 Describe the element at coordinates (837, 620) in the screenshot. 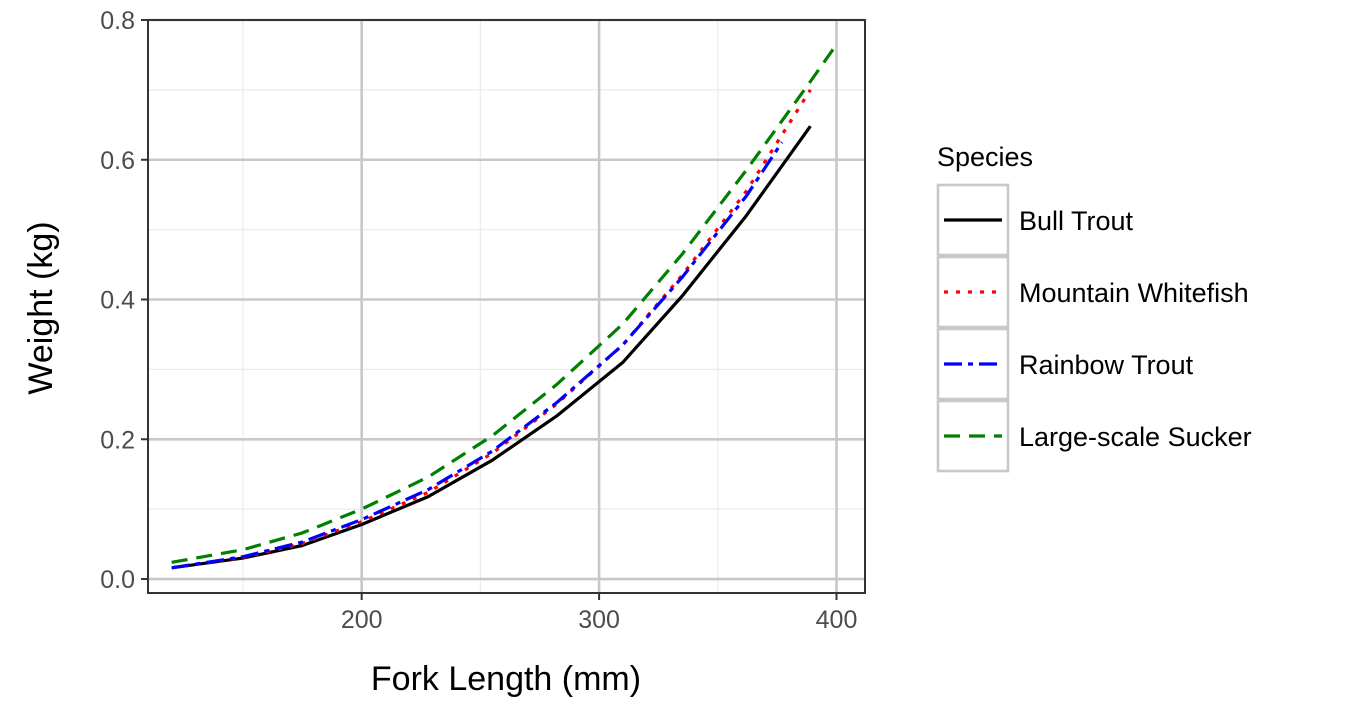

I see `x-tick-label: 400` at that location.